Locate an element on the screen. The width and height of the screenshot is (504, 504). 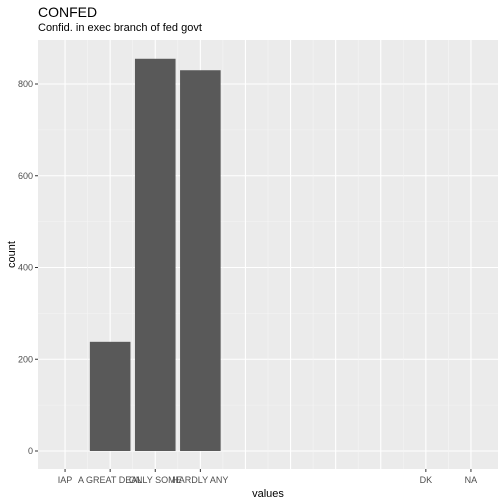
y-axis: 0 200 400 600 800 is located at coordinates (28, 267).